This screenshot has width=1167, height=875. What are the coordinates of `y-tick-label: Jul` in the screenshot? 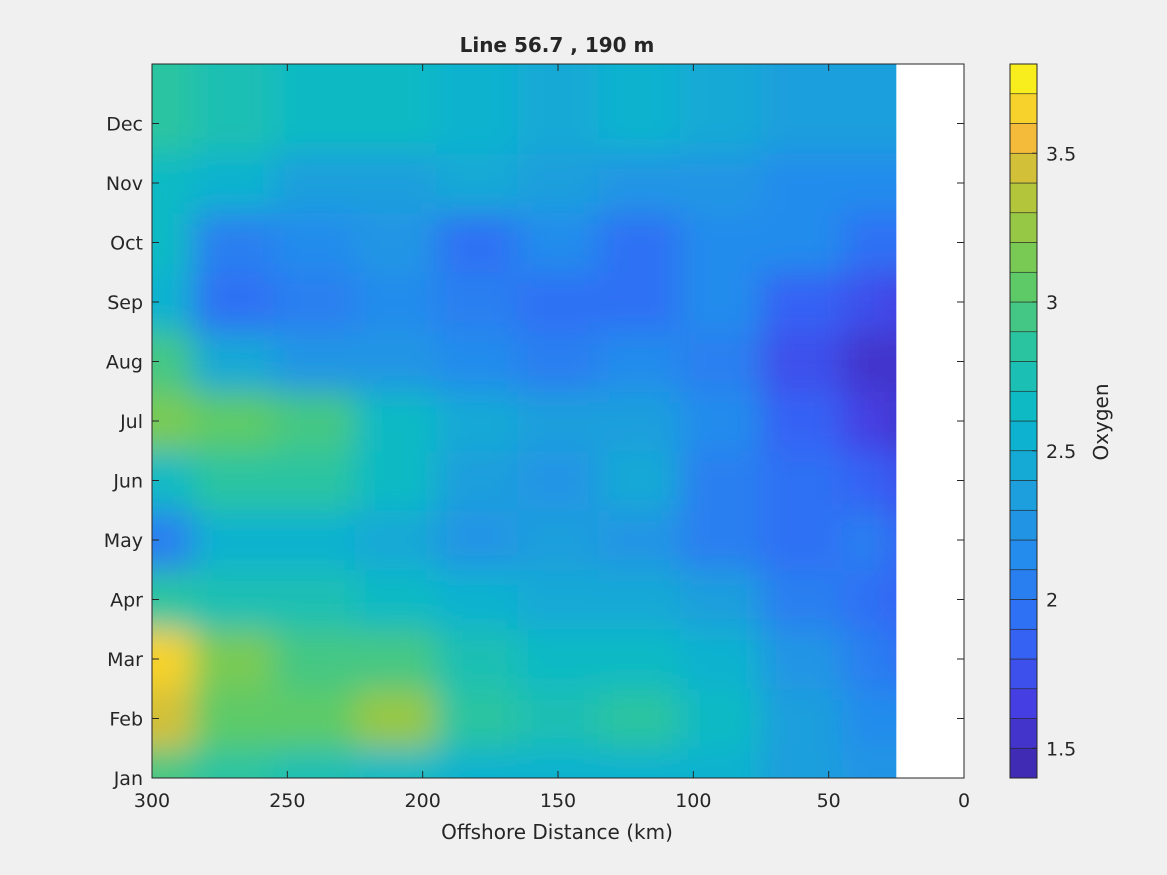 It's located at (131, 422).